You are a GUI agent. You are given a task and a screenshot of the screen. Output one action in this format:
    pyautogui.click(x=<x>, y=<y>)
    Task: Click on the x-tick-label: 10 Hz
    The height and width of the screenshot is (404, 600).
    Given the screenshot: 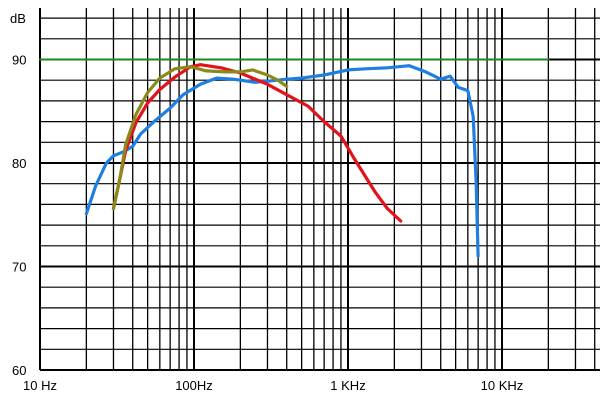 What is the action you would take?
    pyautogui.click(x=40, y=385)
    